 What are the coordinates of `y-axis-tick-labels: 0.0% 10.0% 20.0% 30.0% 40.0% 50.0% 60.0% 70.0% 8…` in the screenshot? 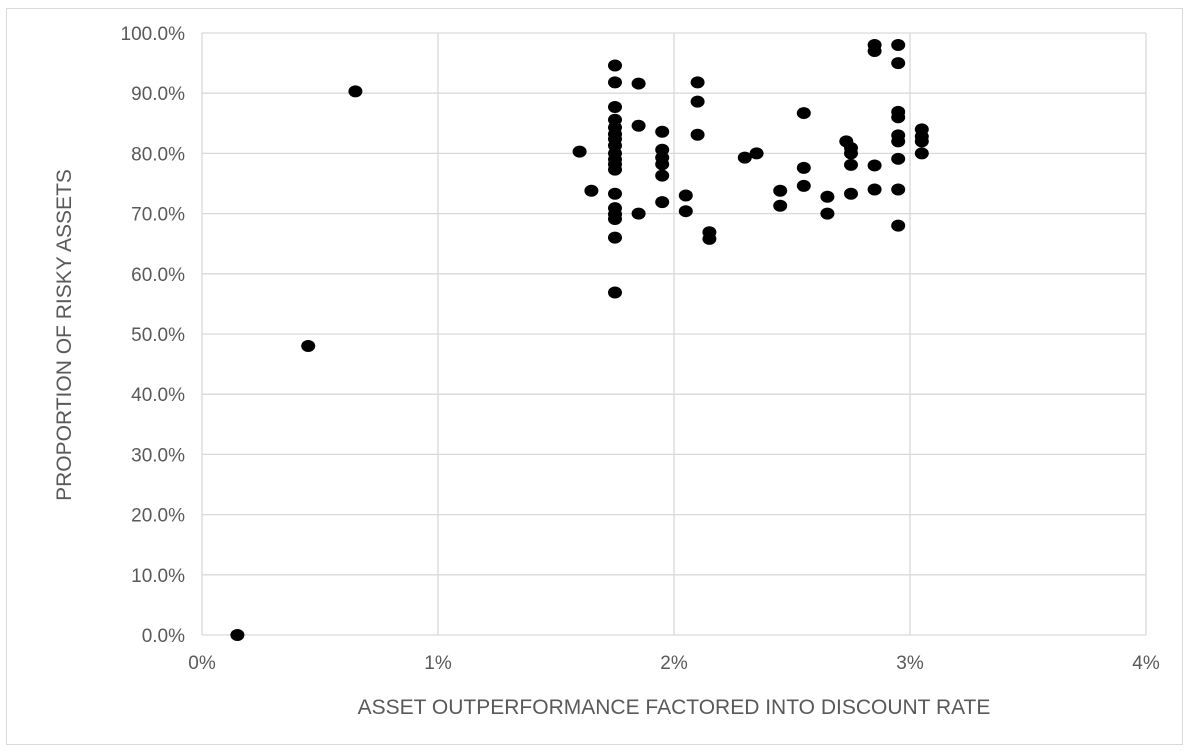 It's located at (153, 335).